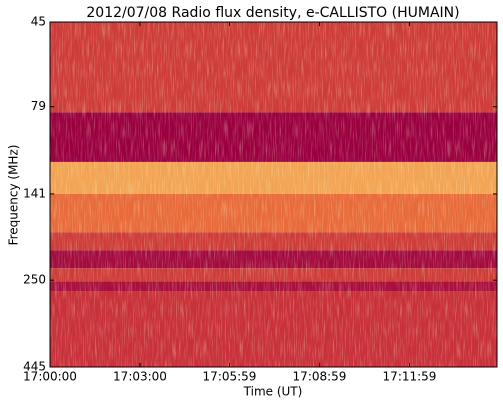  I want to click on x-axis-label: Time (UT), so click(273, 392).